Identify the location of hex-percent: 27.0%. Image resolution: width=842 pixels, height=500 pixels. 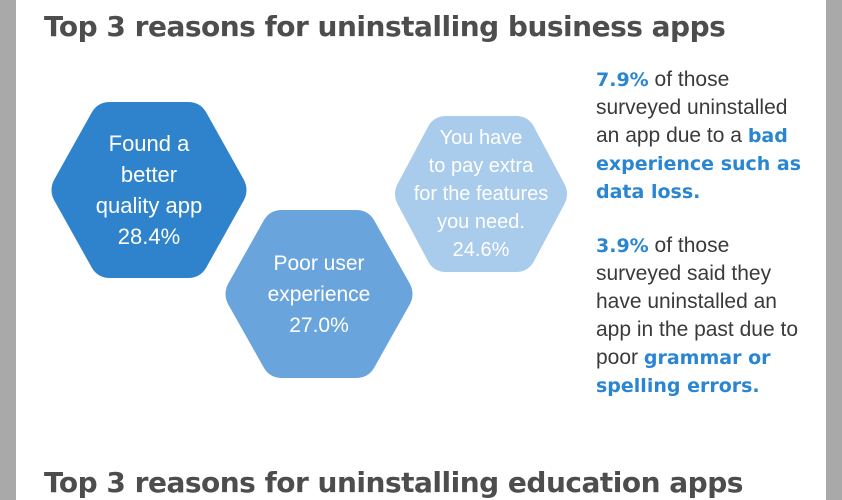
(319, 325).